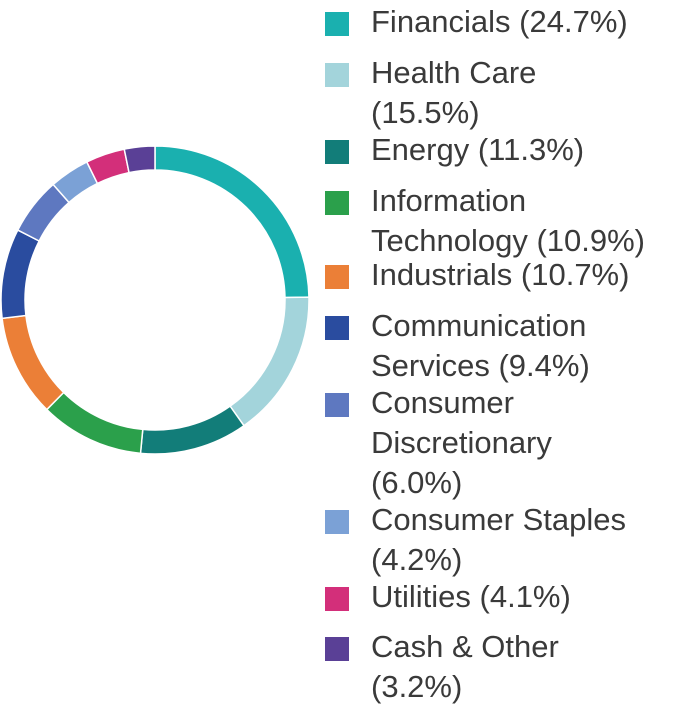 This screenshot has width=675, height=725. What do you see at coordinates (500, 274) in the screenshot?
I see `legend-label: Industrials (10.7%)` at bounding box center [500, 274].